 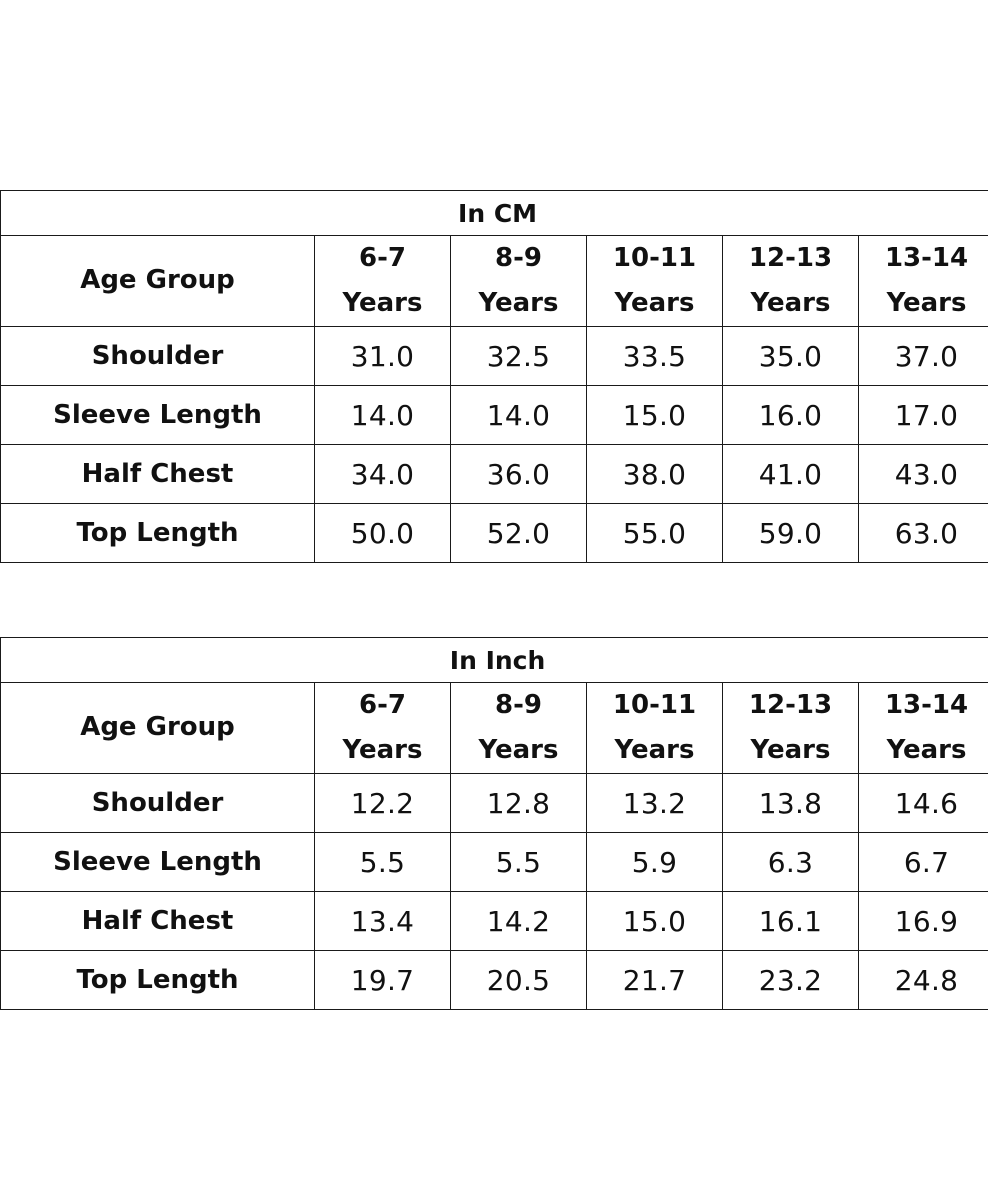 What do you see at coordinates (790, 862) in the screenshot?
I see `table-cell: 6.3` at bounding box center [790, 862].